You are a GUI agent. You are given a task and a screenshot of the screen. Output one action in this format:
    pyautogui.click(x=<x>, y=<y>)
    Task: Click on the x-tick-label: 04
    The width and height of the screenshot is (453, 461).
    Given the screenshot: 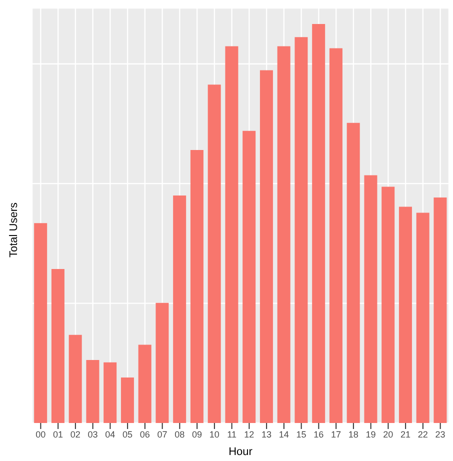 What is the action you would take?
    pyautogui.click(x=110, y=434)
    